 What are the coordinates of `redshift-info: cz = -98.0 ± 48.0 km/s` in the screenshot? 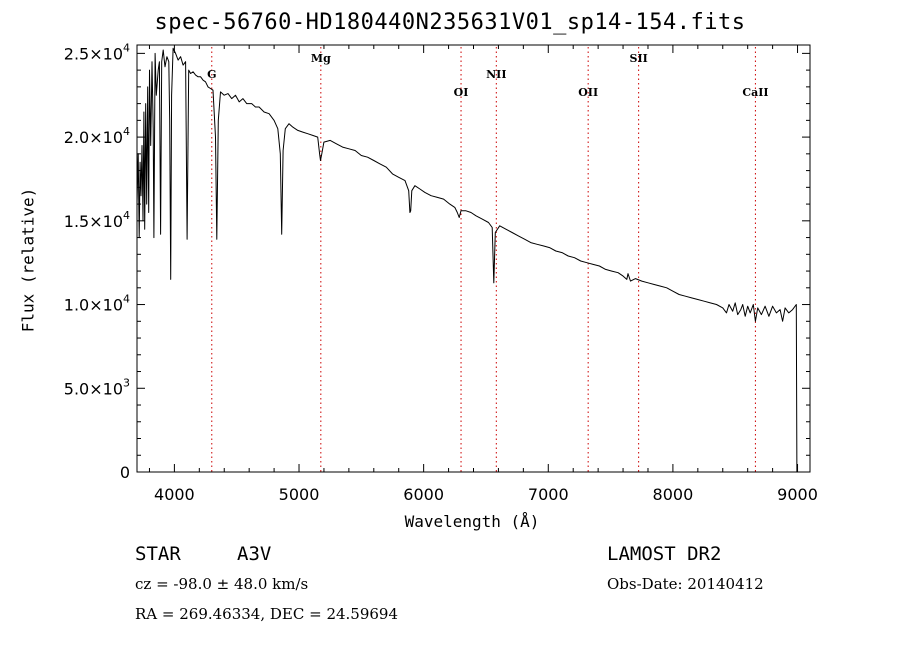 It's located at (222, 584).